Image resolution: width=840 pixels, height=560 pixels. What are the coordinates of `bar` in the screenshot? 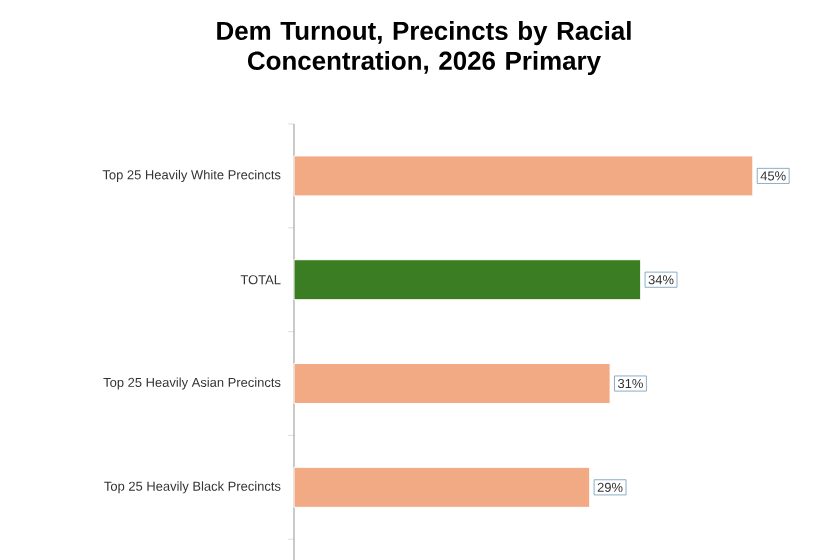 It's located at (523, 176).